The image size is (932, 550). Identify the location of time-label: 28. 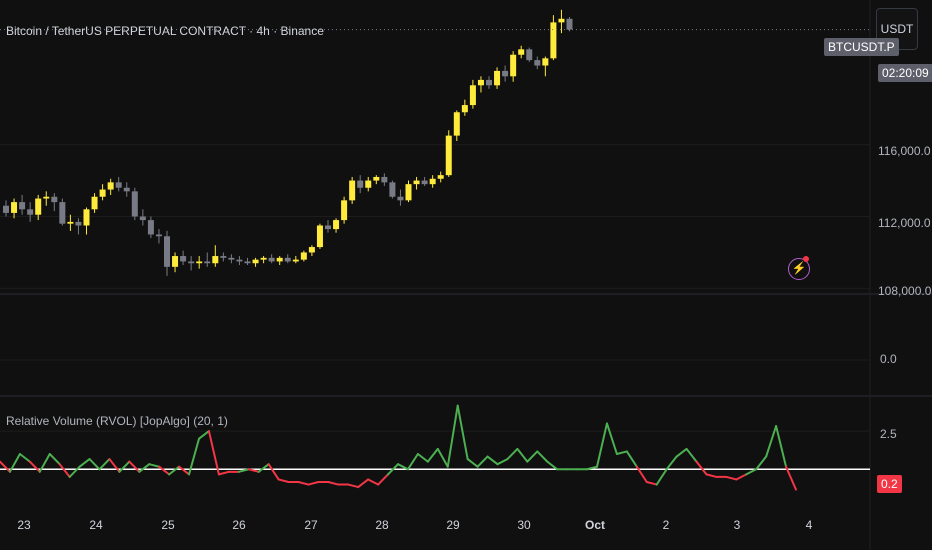
(382, 525).